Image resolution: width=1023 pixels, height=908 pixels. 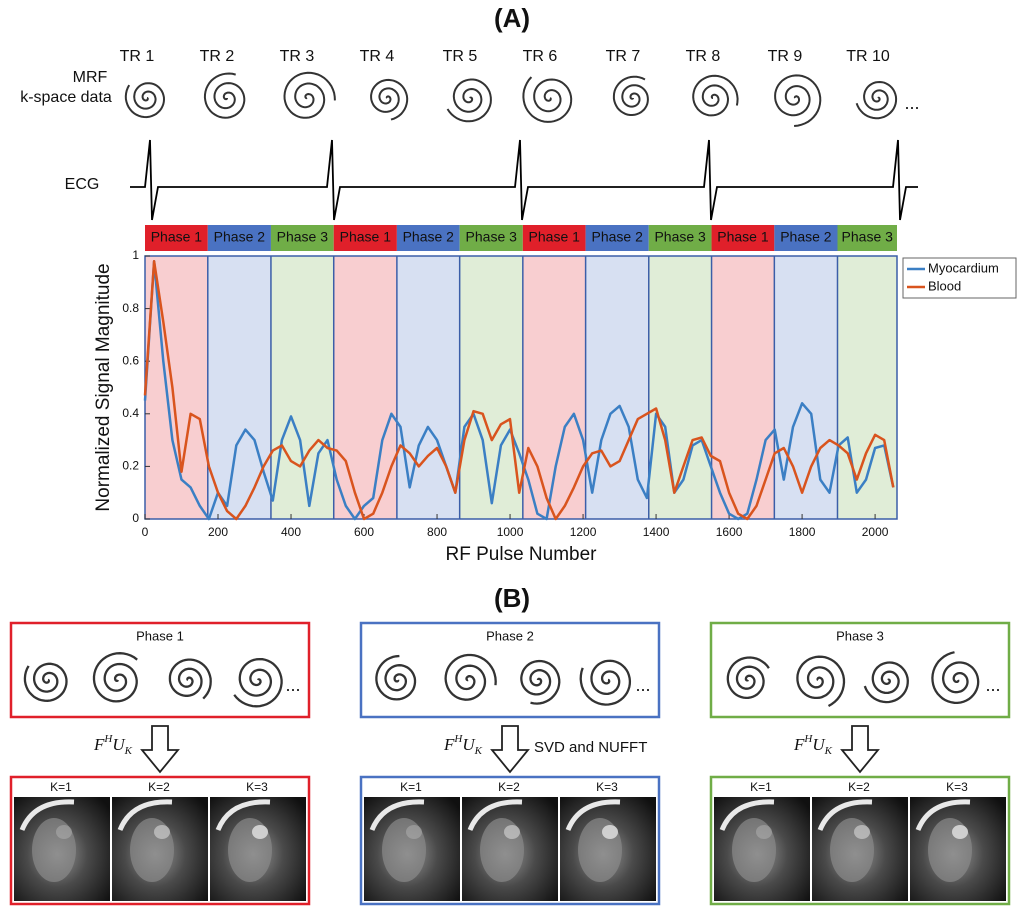 What do you see at coordinates (160, 635) in the screenshot?
I see `phase-box-title: Phase 1` at bounding box center [160, 635].